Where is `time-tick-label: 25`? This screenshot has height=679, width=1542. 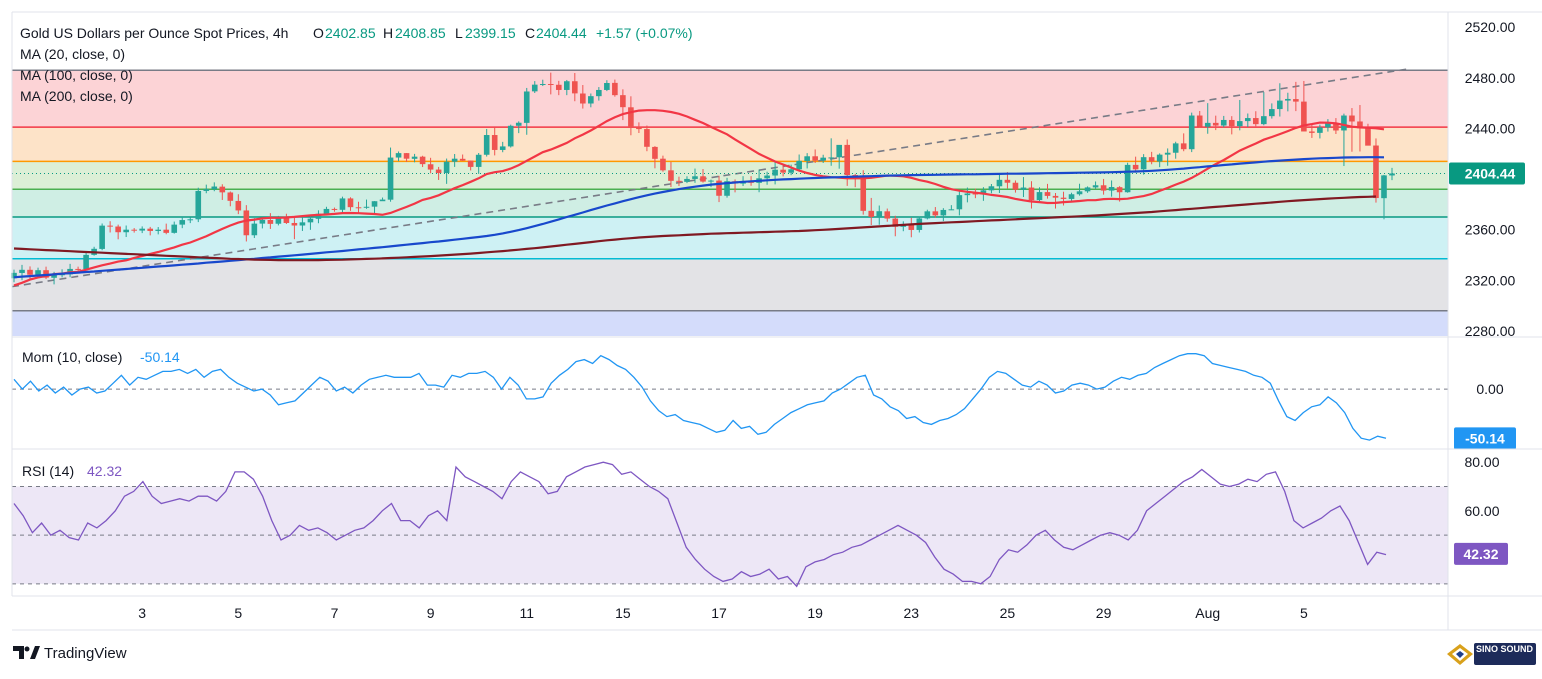
time-tick-label: 25 is located at coordinates (1008, 613).